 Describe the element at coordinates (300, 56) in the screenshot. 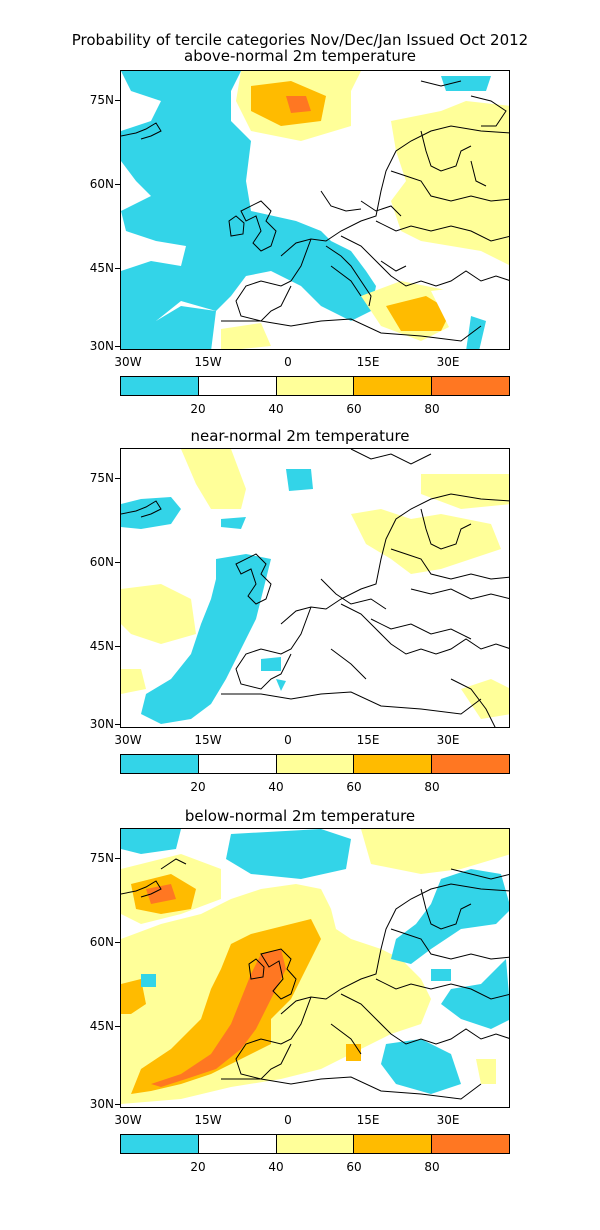

I see `panel-subtitle: above-normal 2m temperature` at that location.